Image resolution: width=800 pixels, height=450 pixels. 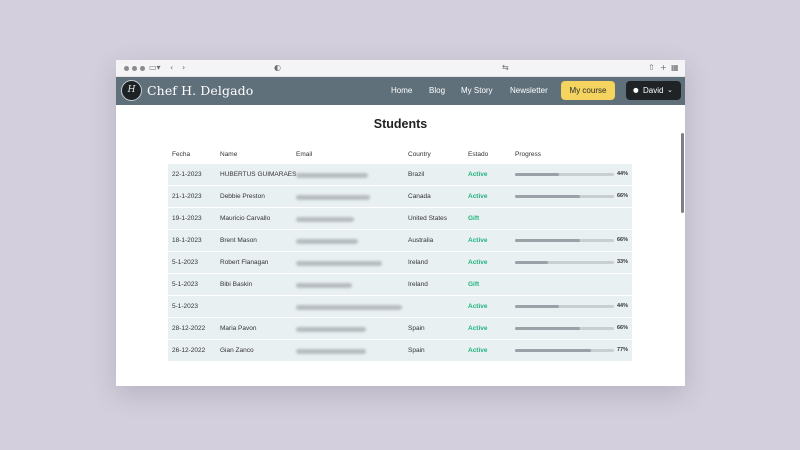 What do you see at coordinates (238, 240) in the screenshot?
I see `cell-name: Brent Mason` at bounding box center [238, 240].